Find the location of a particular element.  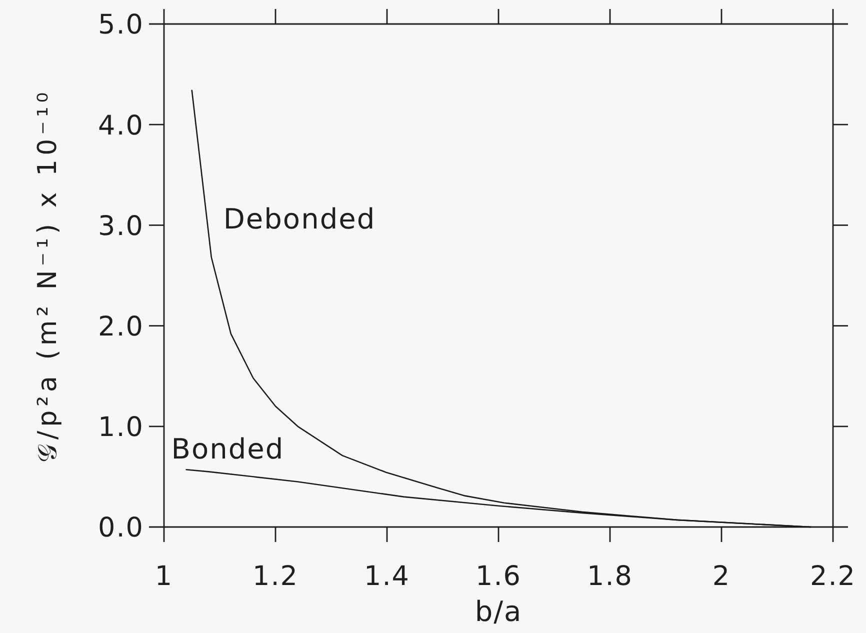

x-tick-label: 2 is located at coordinates (721, 576).